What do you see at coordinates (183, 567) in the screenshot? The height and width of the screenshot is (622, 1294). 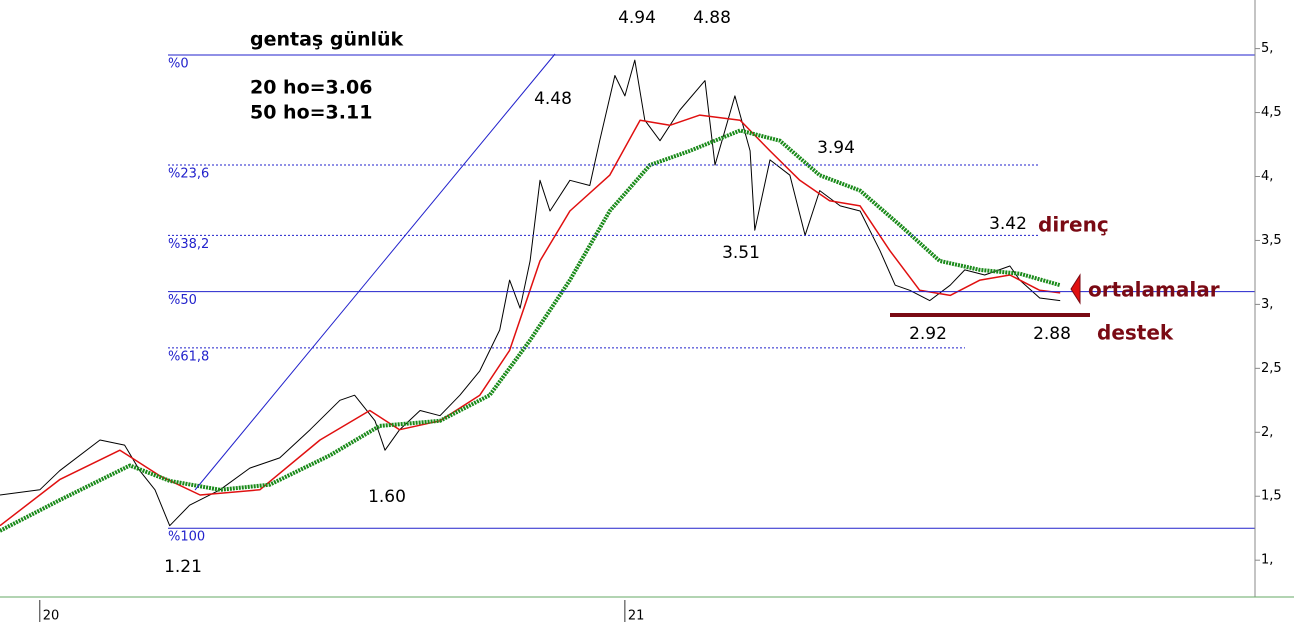 I see `price-annotation: 1.21` at bounding box center [183, 567].